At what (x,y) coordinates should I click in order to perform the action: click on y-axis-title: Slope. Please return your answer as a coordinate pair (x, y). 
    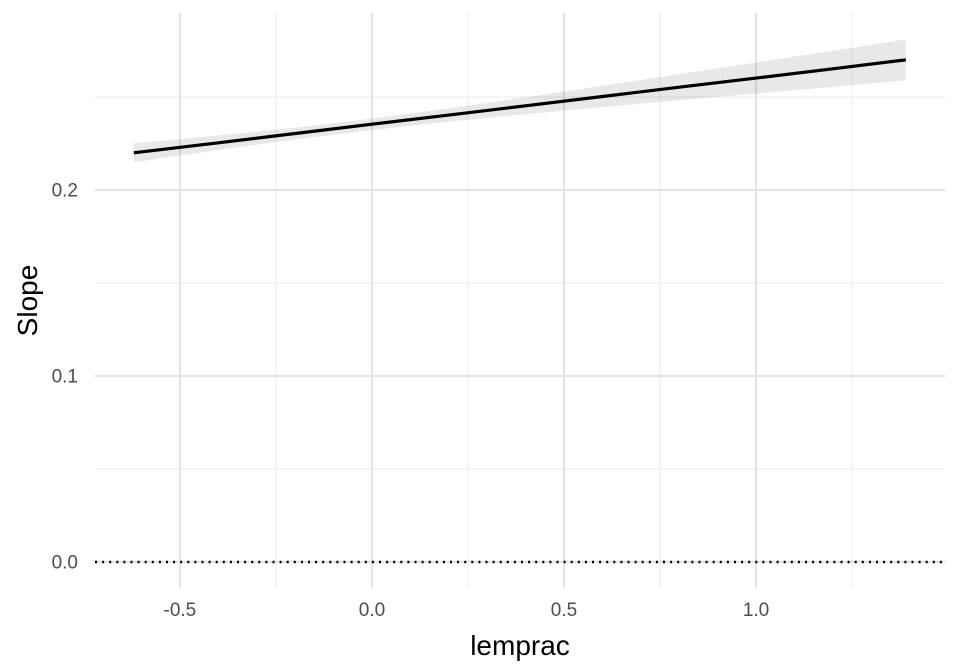
    Looking at the image, I should click on (27, 301).